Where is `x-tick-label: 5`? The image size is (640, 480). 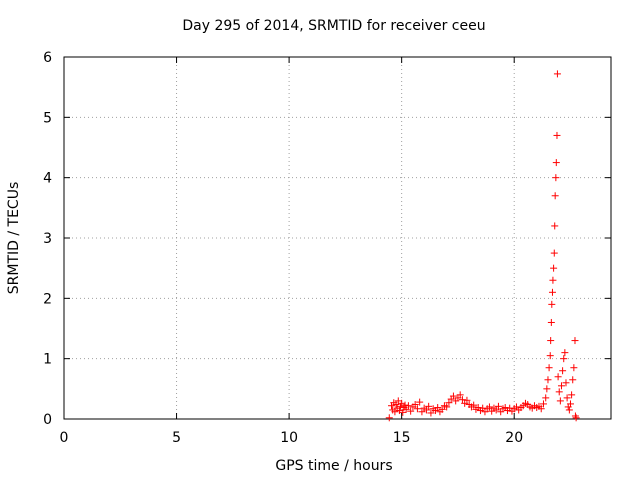 x-tick-label: 5 is located at coordinates (176, 438).